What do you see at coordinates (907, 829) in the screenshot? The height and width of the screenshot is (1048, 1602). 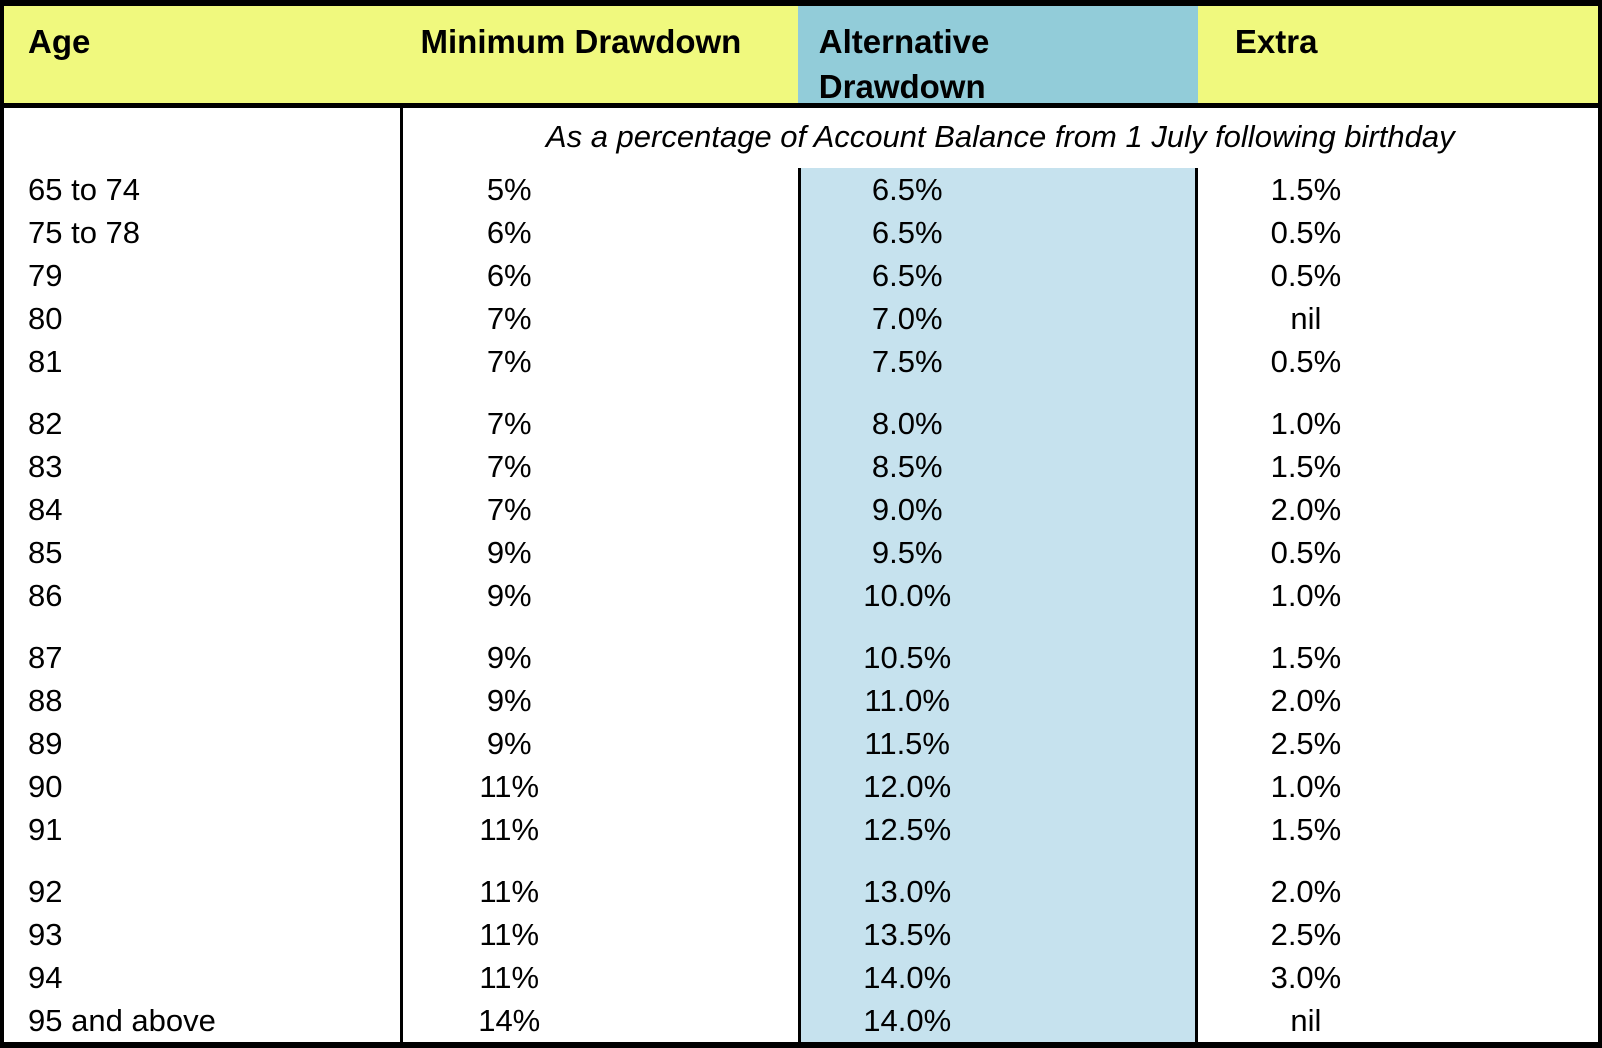 I see `cell-value: 12.5%` at bounding box center [907, 829].